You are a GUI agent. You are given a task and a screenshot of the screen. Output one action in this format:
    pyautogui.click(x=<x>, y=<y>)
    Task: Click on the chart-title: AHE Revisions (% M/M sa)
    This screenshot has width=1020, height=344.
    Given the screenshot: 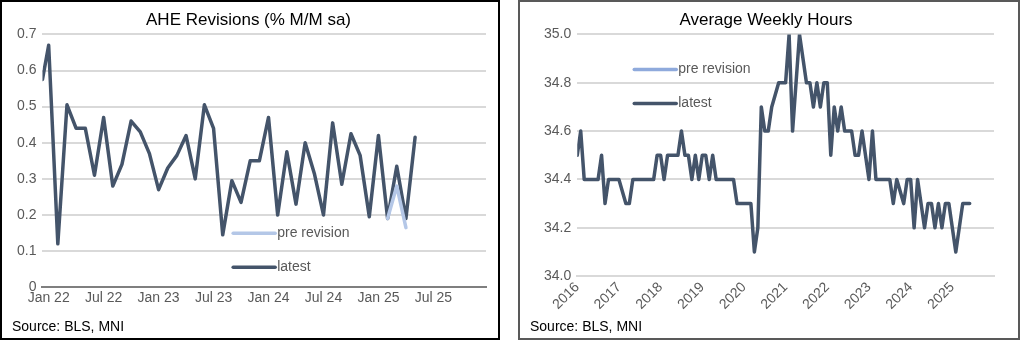 What is the action you would take?
    pyautogui.click(x=248, y=19)
    